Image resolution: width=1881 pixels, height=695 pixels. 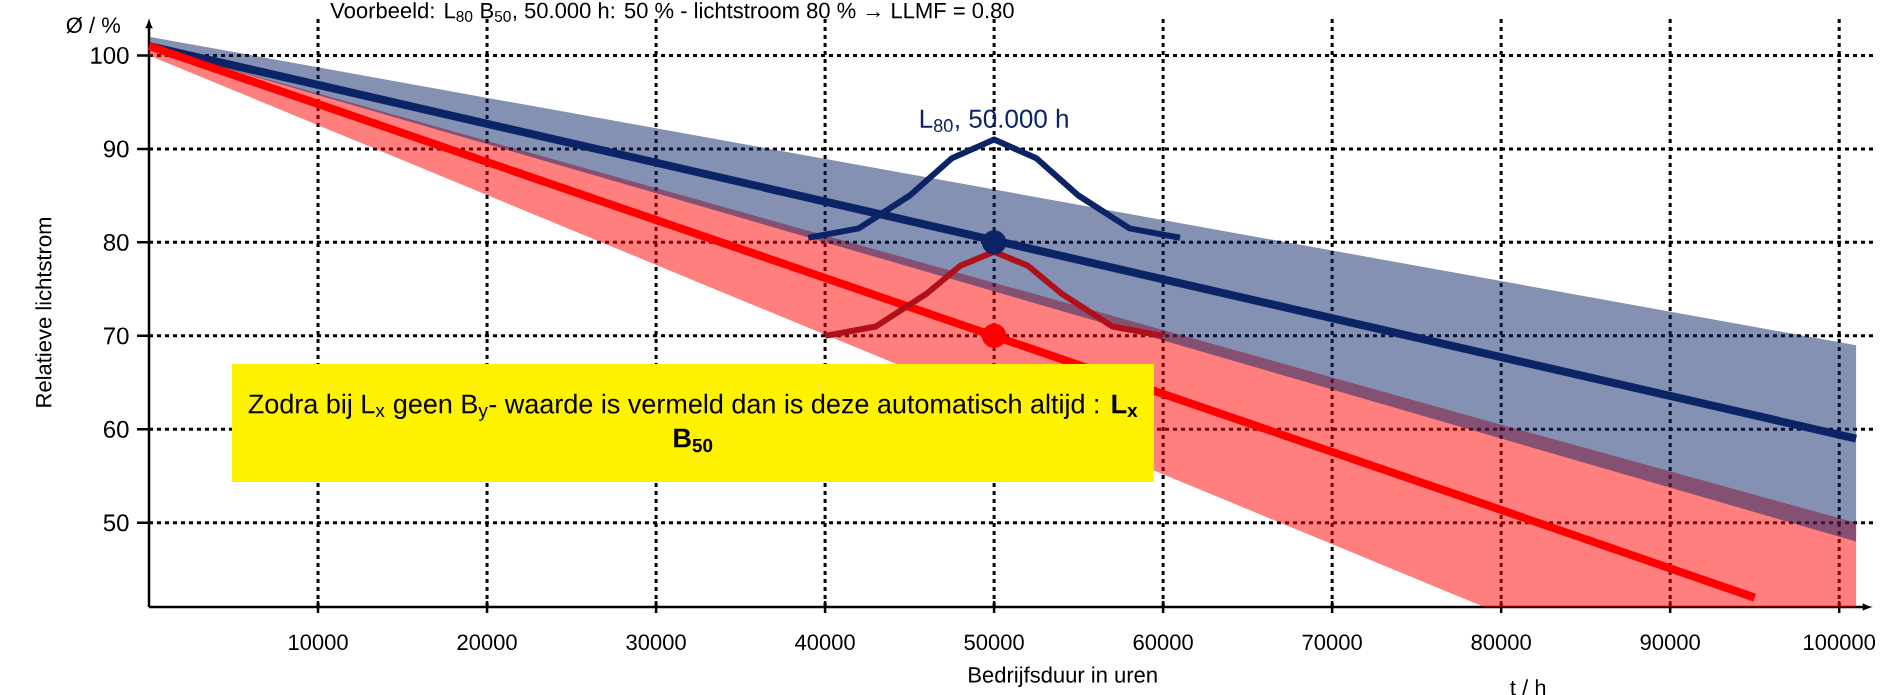 I want to click on chart-title: Voorbeeld: L$_{80}$ B$_{50}$, 50.000 h: 50 % - lichtstroom 80 % → LLMF = 0.80, so click(x=672, y=12).